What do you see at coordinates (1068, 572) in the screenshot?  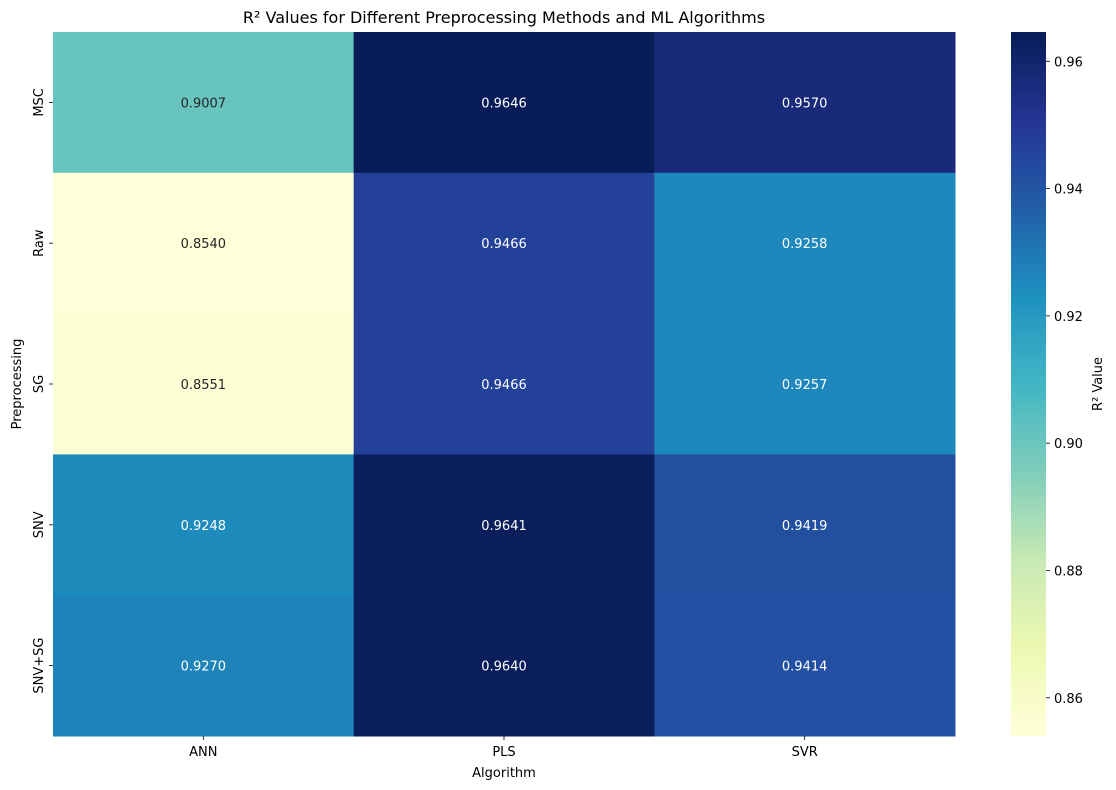 I see `colorbar-tick-label: 0.88` at bounding box center [1068, 572].